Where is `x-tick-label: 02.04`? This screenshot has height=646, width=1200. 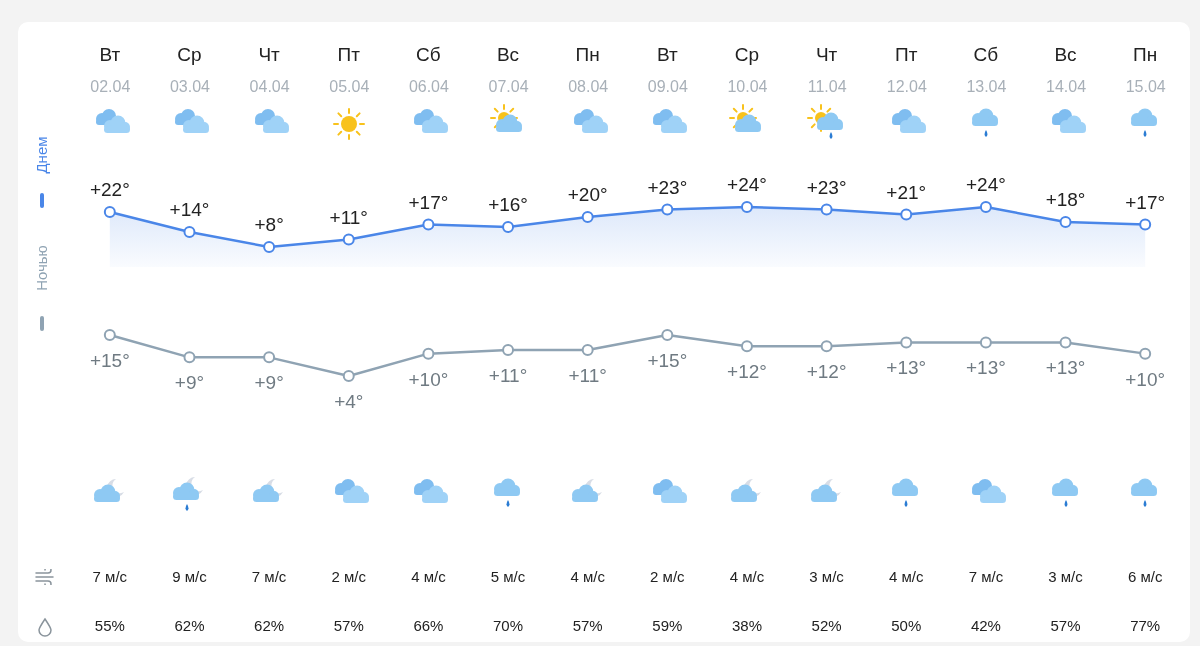
x-tick-label: 02.04 is located at coordinates (110, 86).